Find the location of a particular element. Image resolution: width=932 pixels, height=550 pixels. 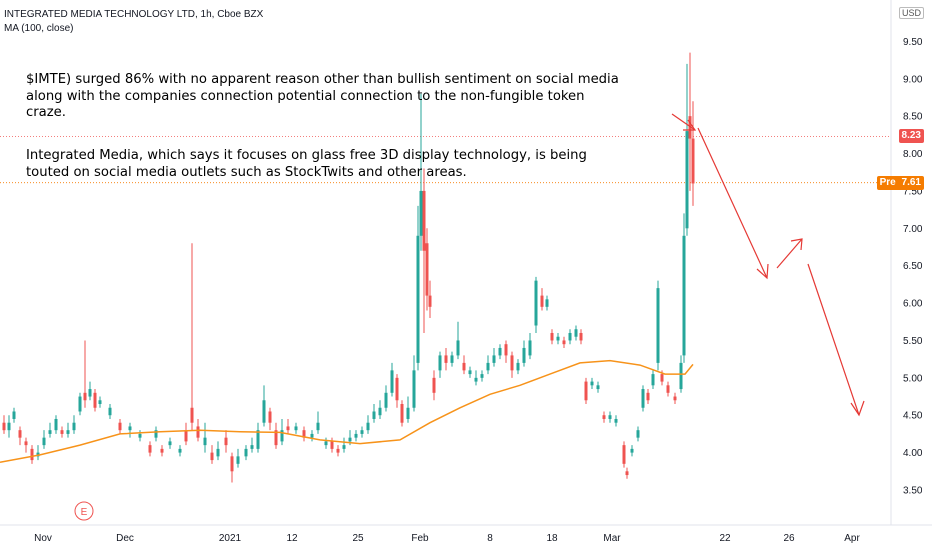

y-tick-label: 9.50 is located at coordinates (913, 42).